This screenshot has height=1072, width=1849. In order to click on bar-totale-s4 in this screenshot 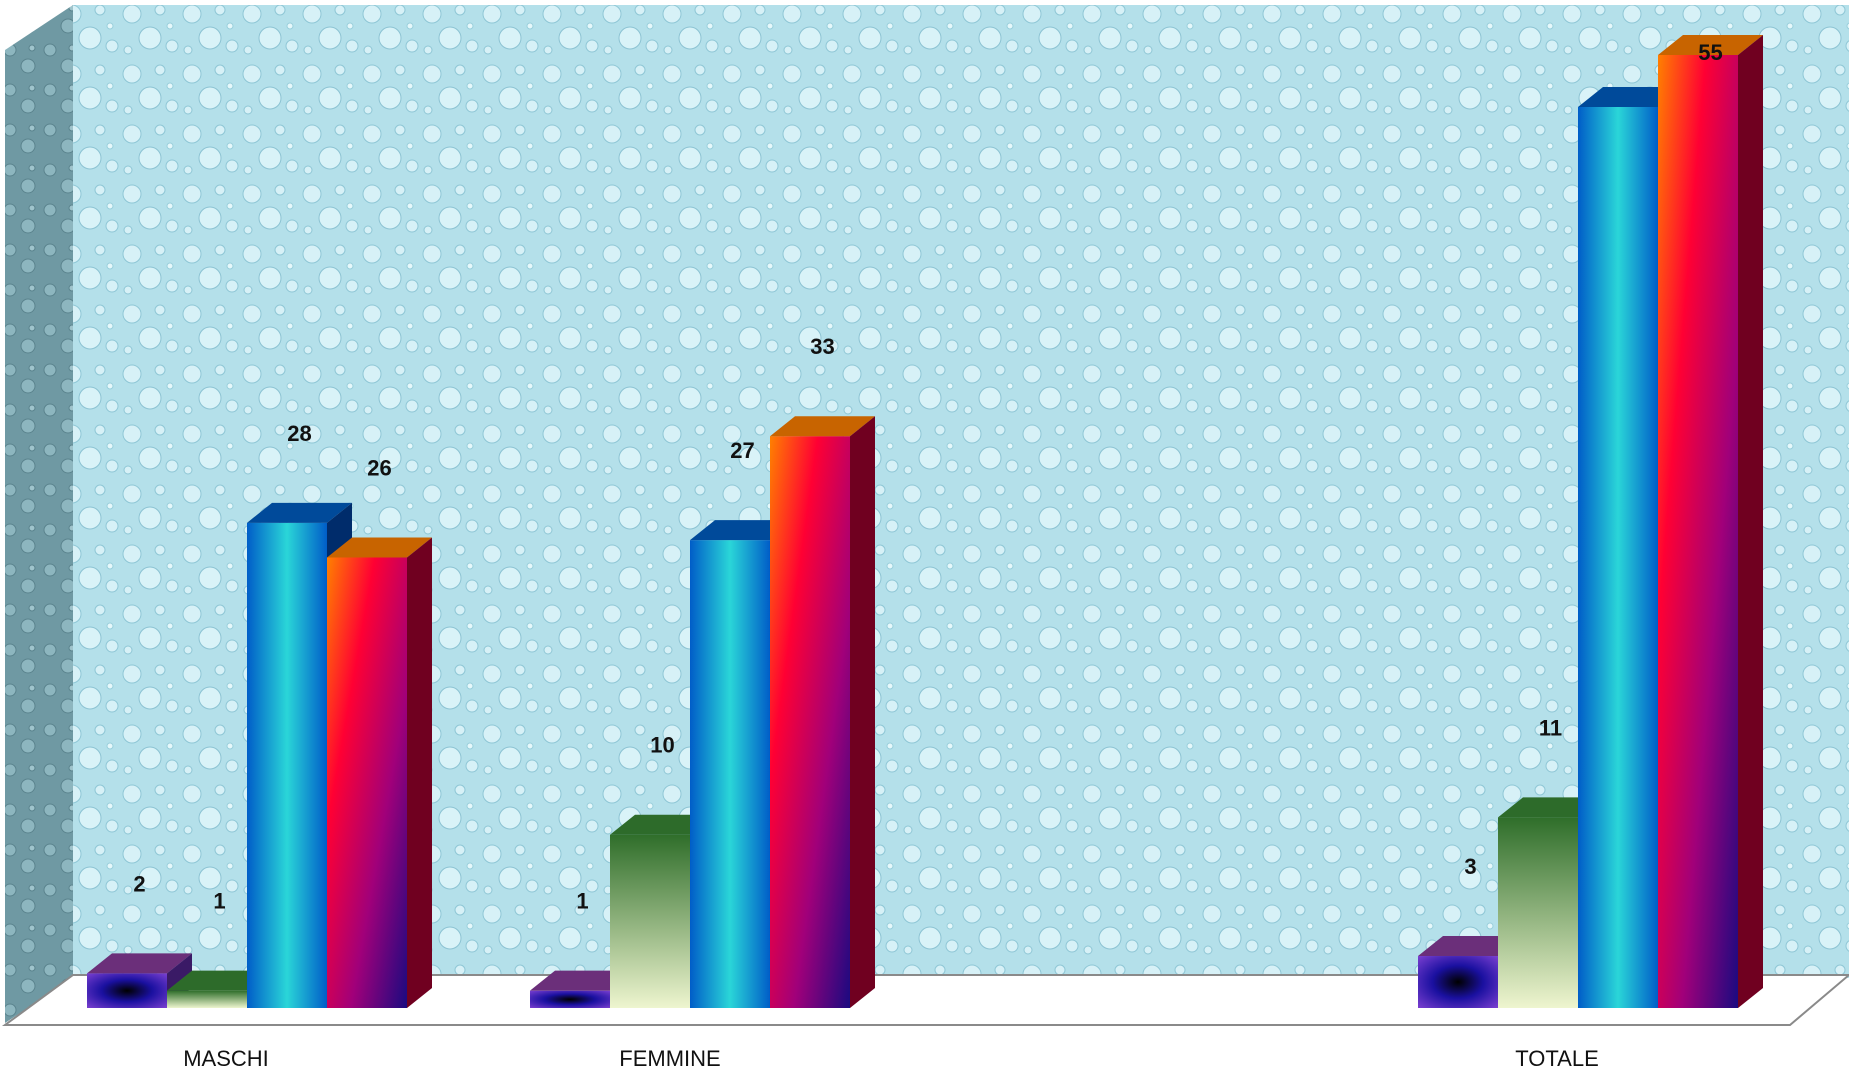, I will do `click(1710, 521)`.